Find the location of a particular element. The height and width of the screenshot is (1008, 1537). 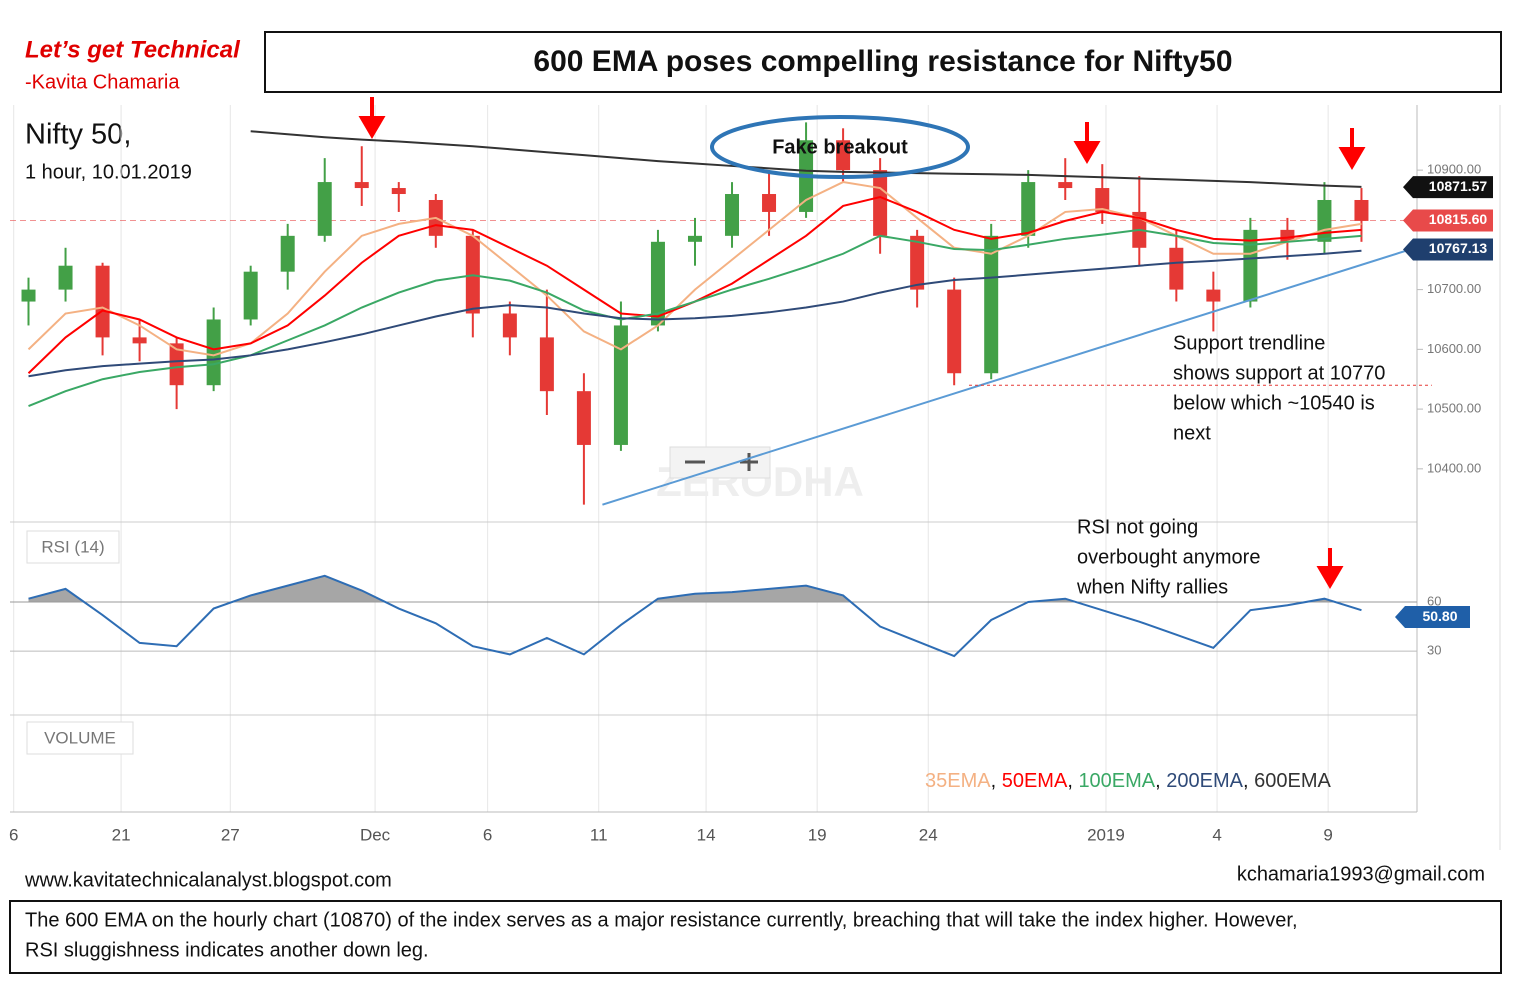

highlight-ellipse is located at coordinates (840, 147).